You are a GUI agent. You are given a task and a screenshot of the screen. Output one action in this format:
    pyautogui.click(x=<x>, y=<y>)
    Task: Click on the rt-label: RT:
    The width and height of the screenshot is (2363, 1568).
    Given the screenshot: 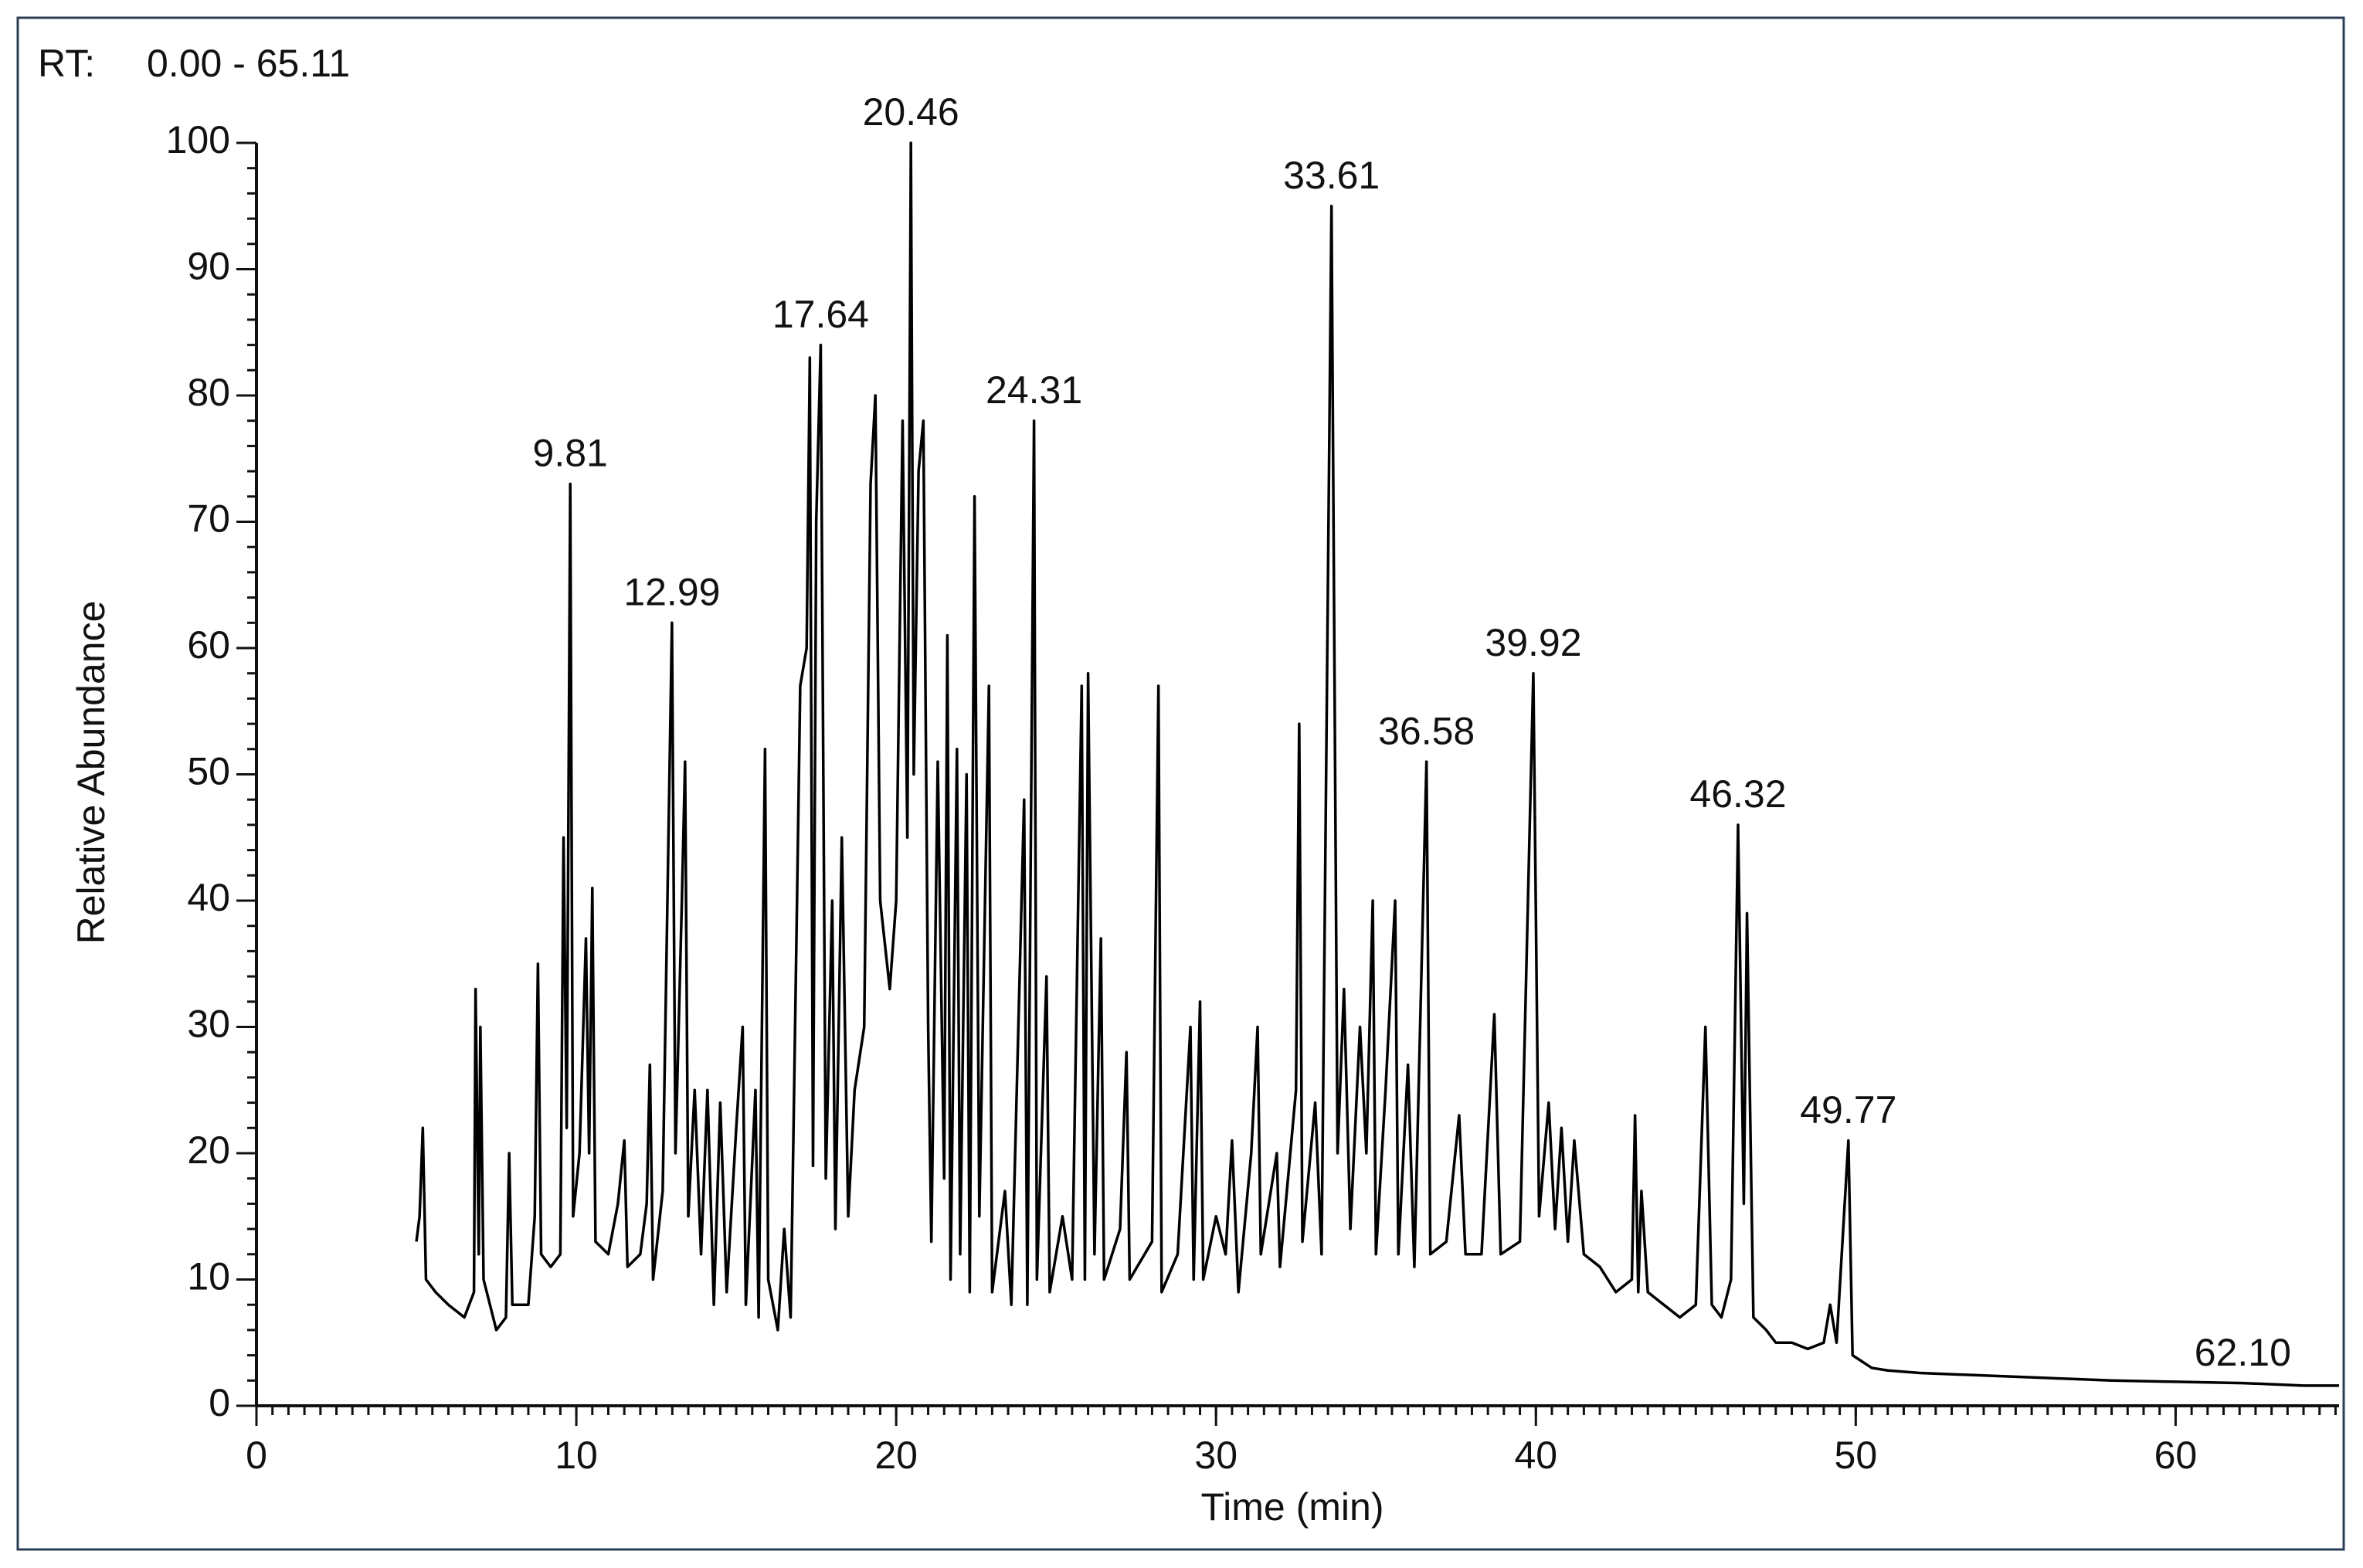 What is the action you would take?
    pyautogui.click(x=66, y=63)
    